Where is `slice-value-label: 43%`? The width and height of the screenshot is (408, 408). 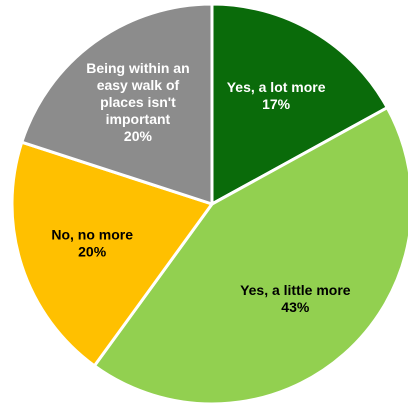
slice-value-label: 43% is located at coordinates (295, 307).